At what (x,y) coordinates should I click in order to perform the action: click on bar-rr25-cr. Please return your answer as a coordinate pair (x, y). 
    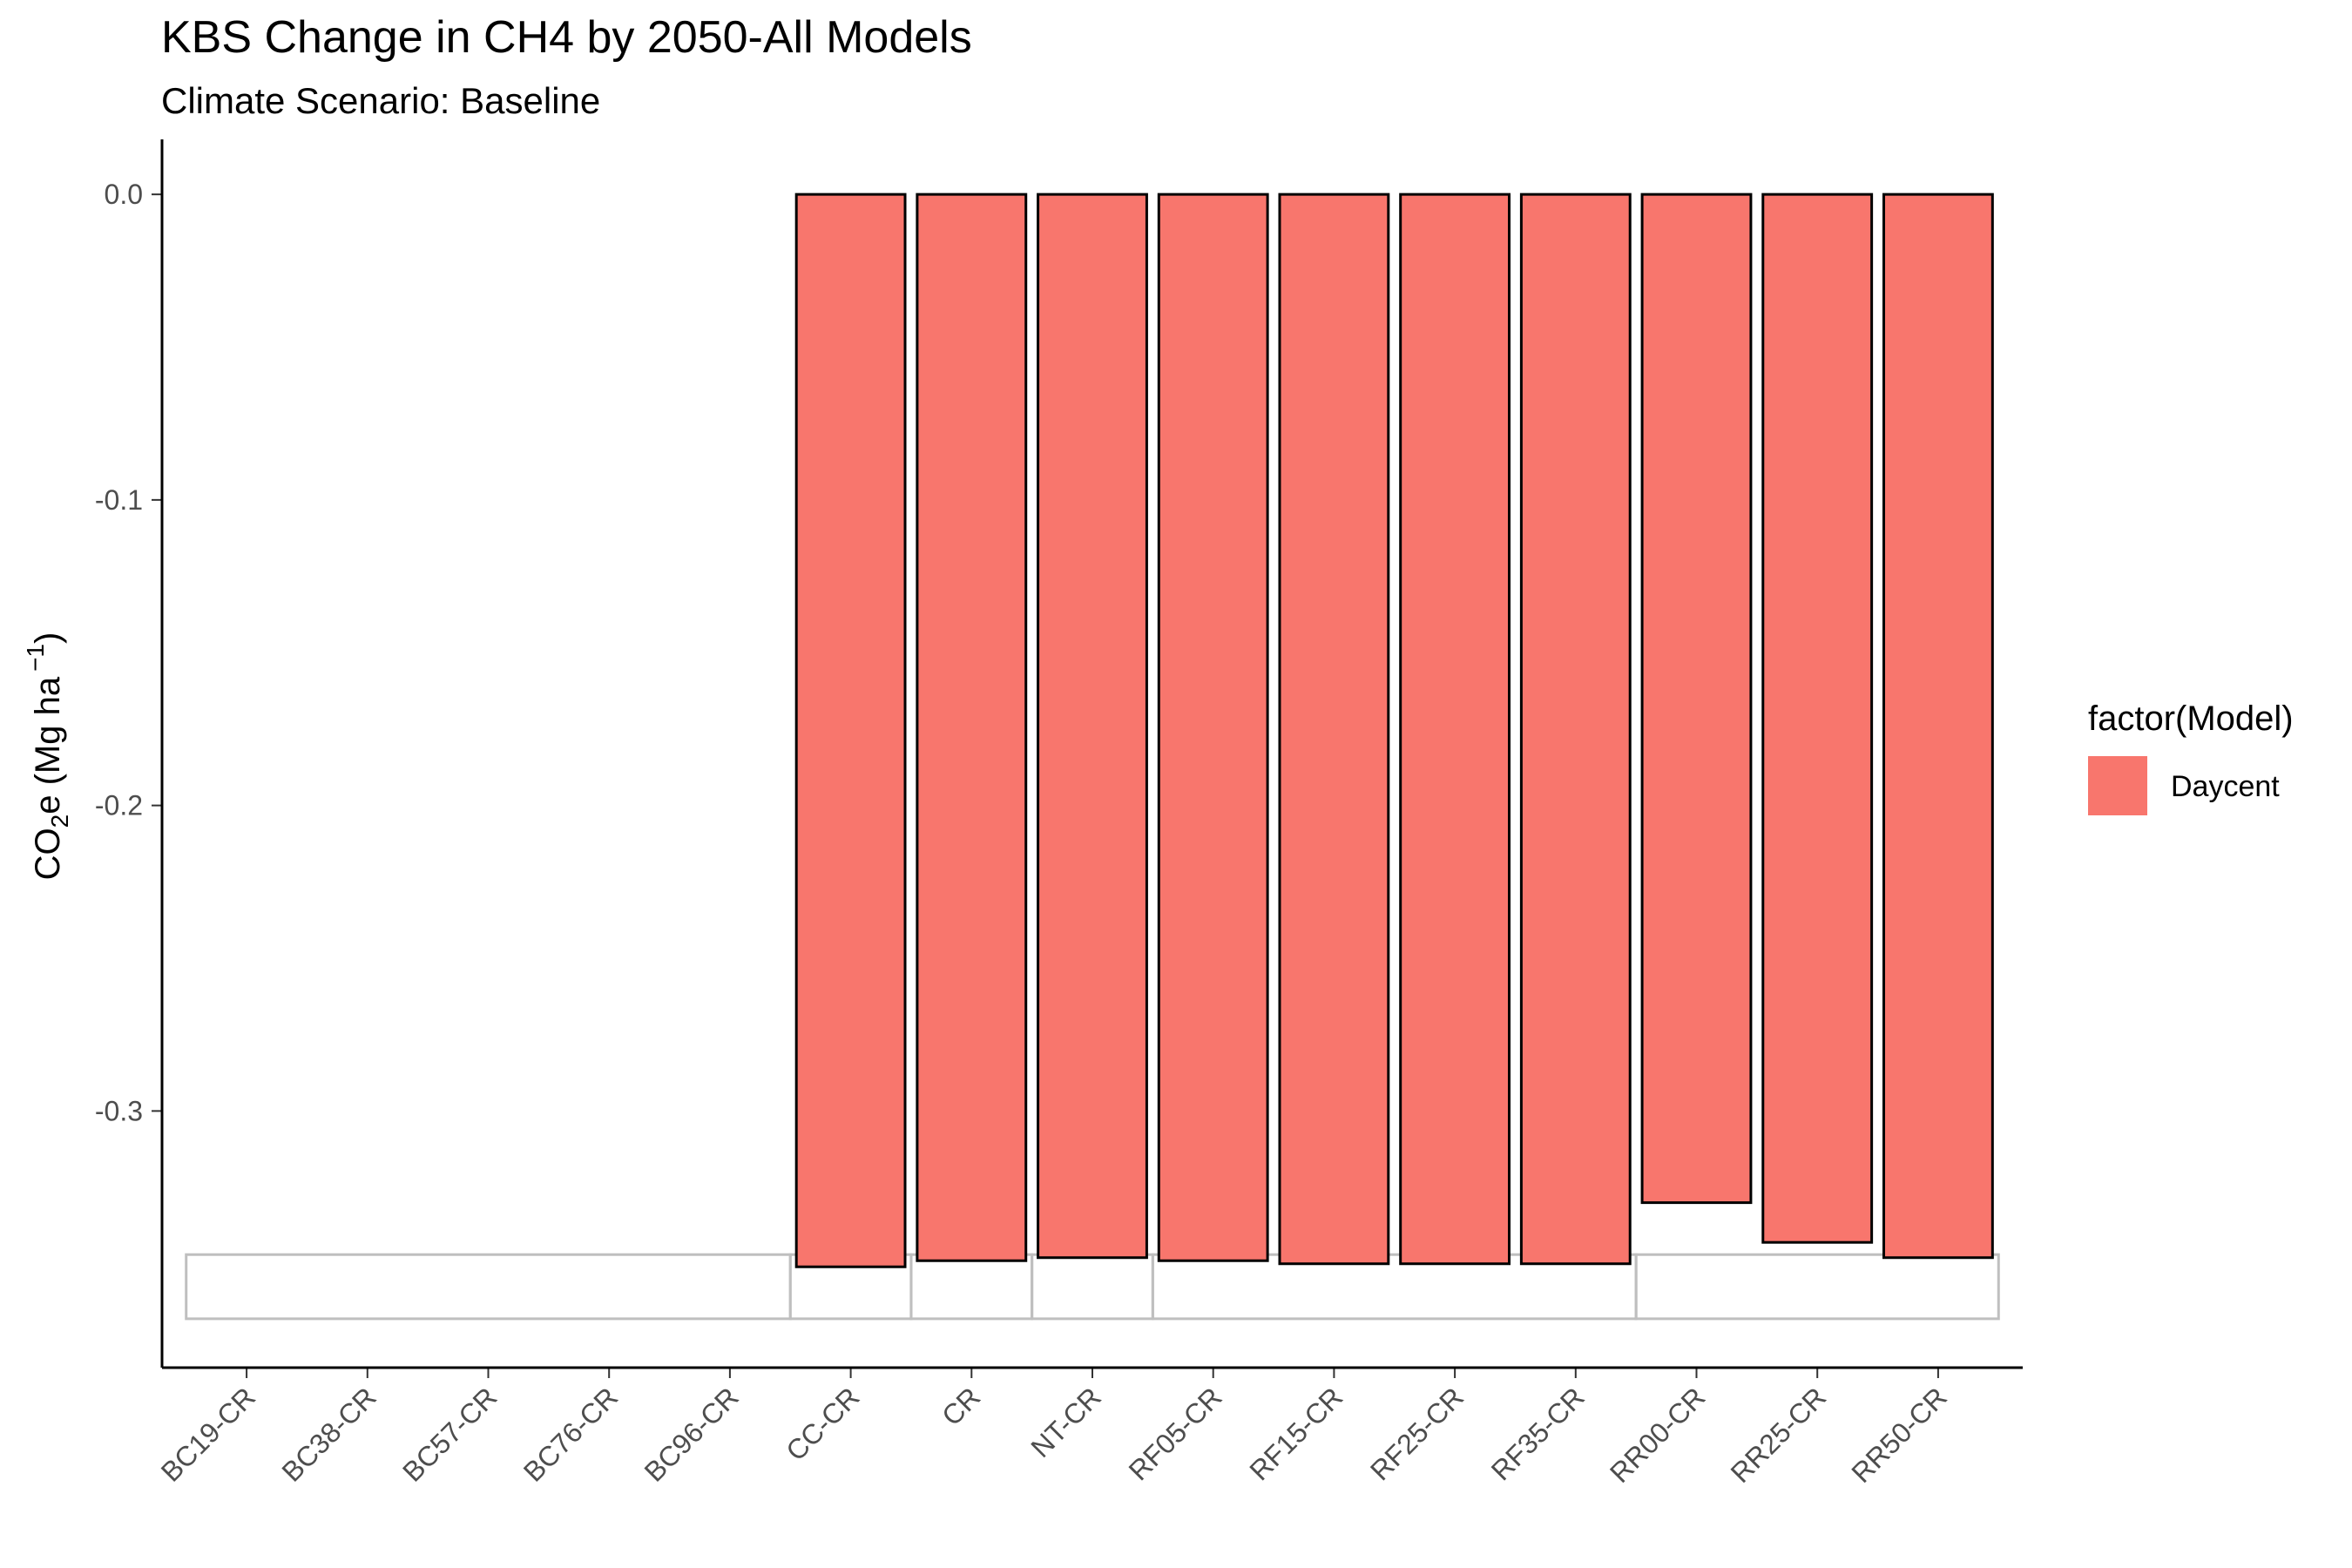
    Looking at the image, I should click on (1817, 718).